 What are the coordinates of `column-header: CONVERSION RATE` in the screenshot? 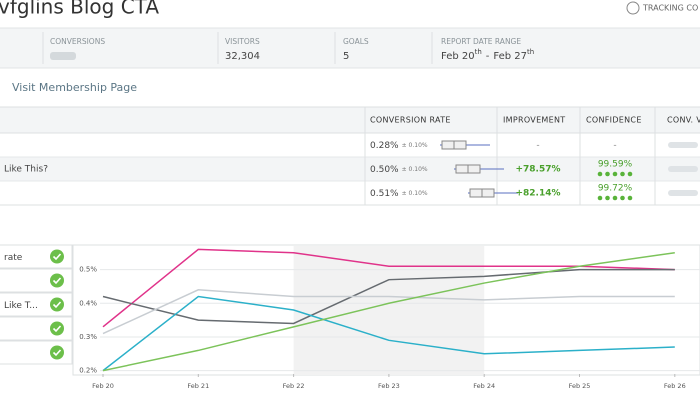 It's located at (410, 120).